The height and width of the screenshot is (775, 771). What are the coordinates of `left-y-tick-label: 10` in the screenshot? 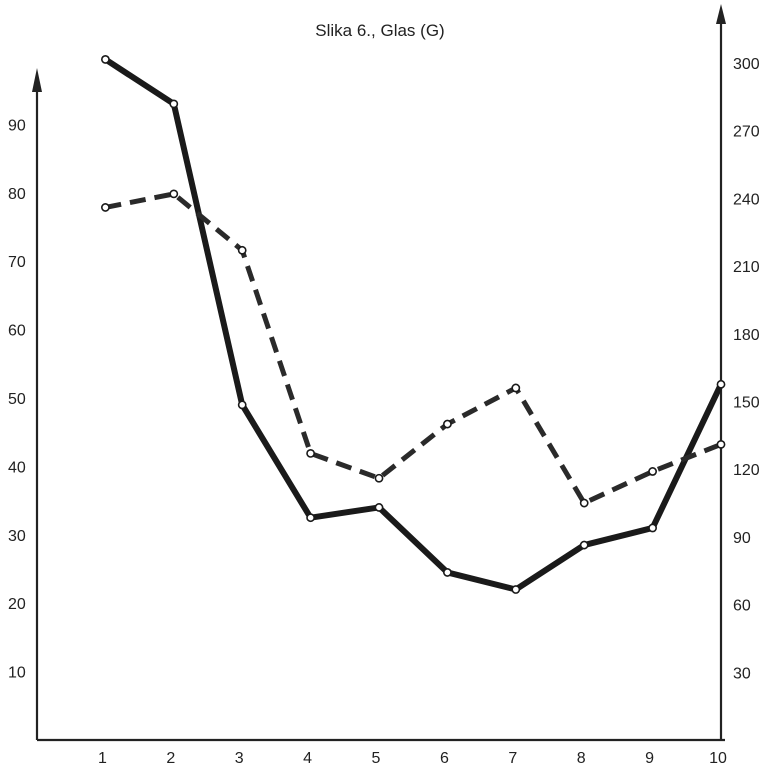 It's located at (17, 673).